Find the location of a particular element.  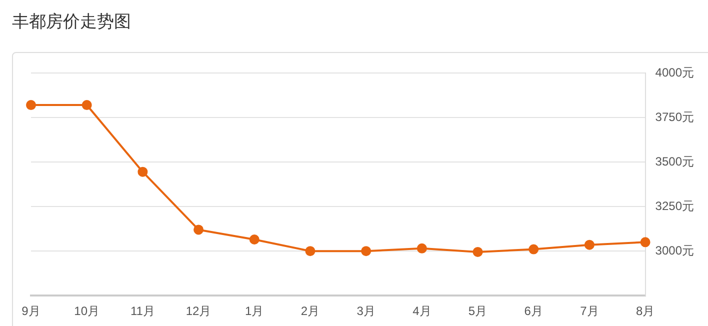

x-tick-label: 9月 is located at coordinates (31, 311).